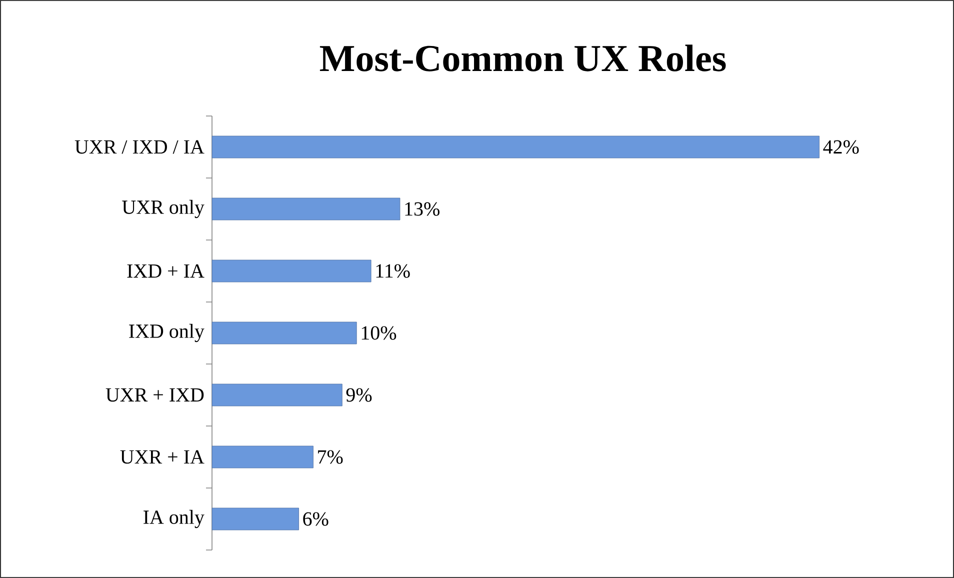 The image size is (954, 578). Describe the element at coordinates (163, 209) in the screenshot. I see `y-tick-label: UXR only` at that location.